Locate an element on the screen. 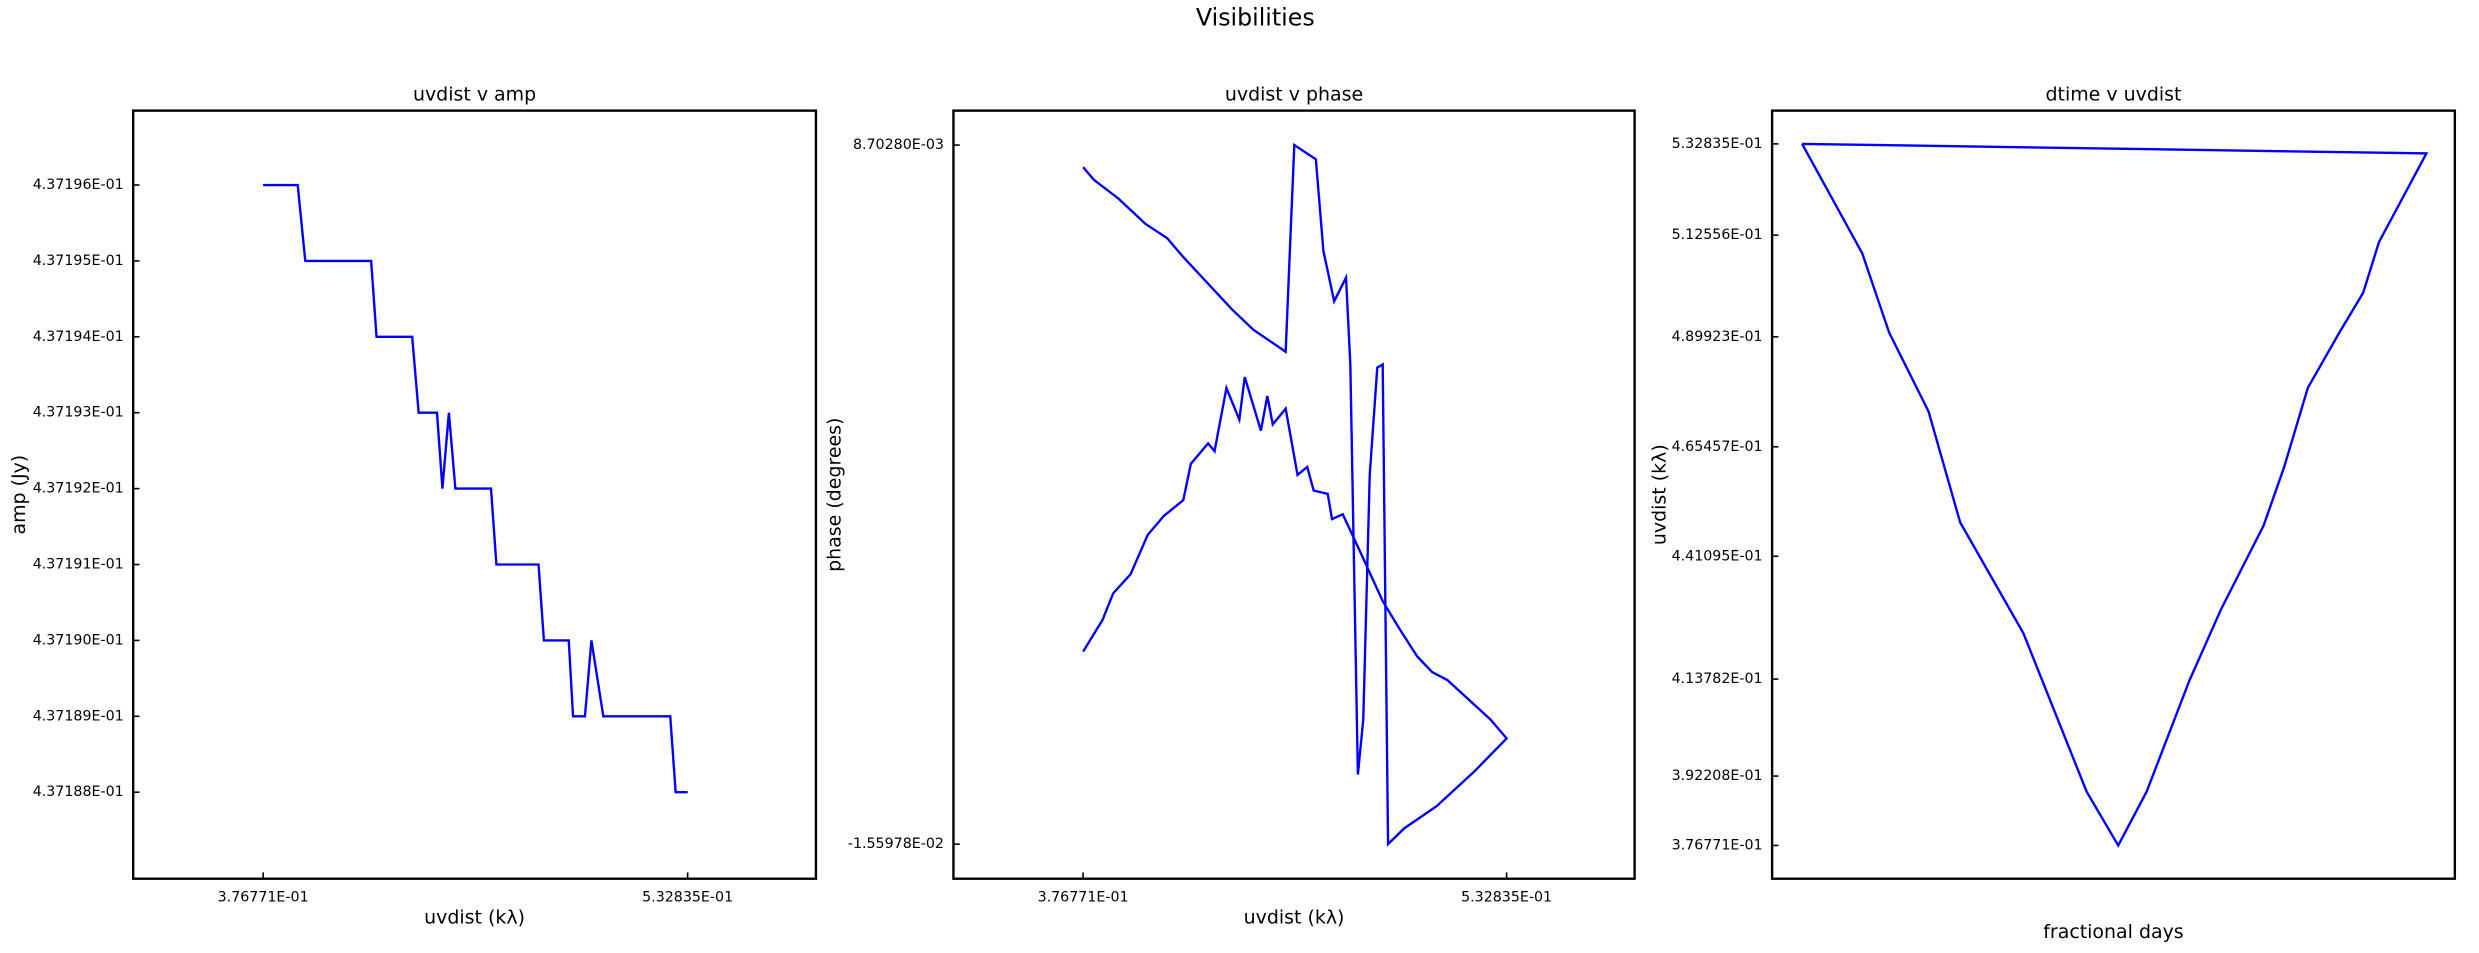 This screenshot has height=953, width=2479. y-tick-label: 5.32835E-01 is located at coordinates (1717, 144).